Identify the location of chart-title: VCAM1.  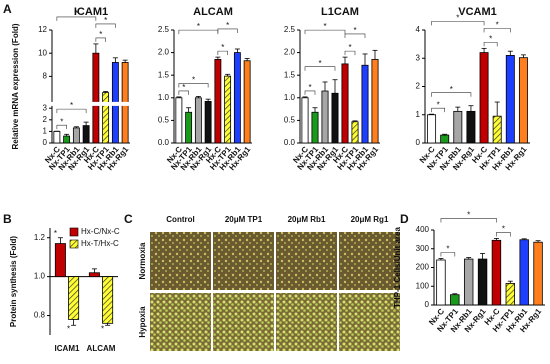
(477, 12).